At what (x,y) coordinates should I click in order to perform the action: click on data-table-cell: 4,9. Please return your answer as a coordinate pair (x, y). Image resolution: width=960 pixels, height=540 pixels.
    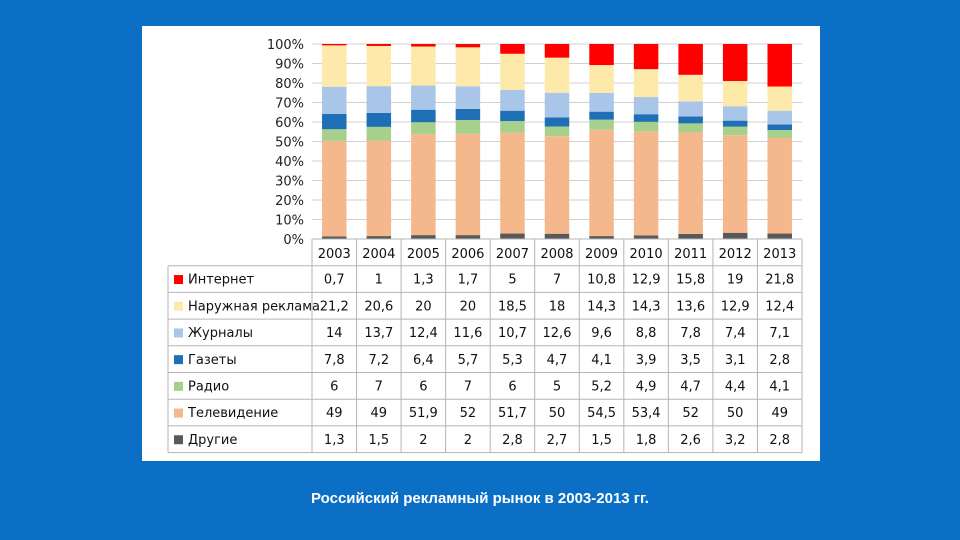
    Looking at the image, I should click on (646, 387).